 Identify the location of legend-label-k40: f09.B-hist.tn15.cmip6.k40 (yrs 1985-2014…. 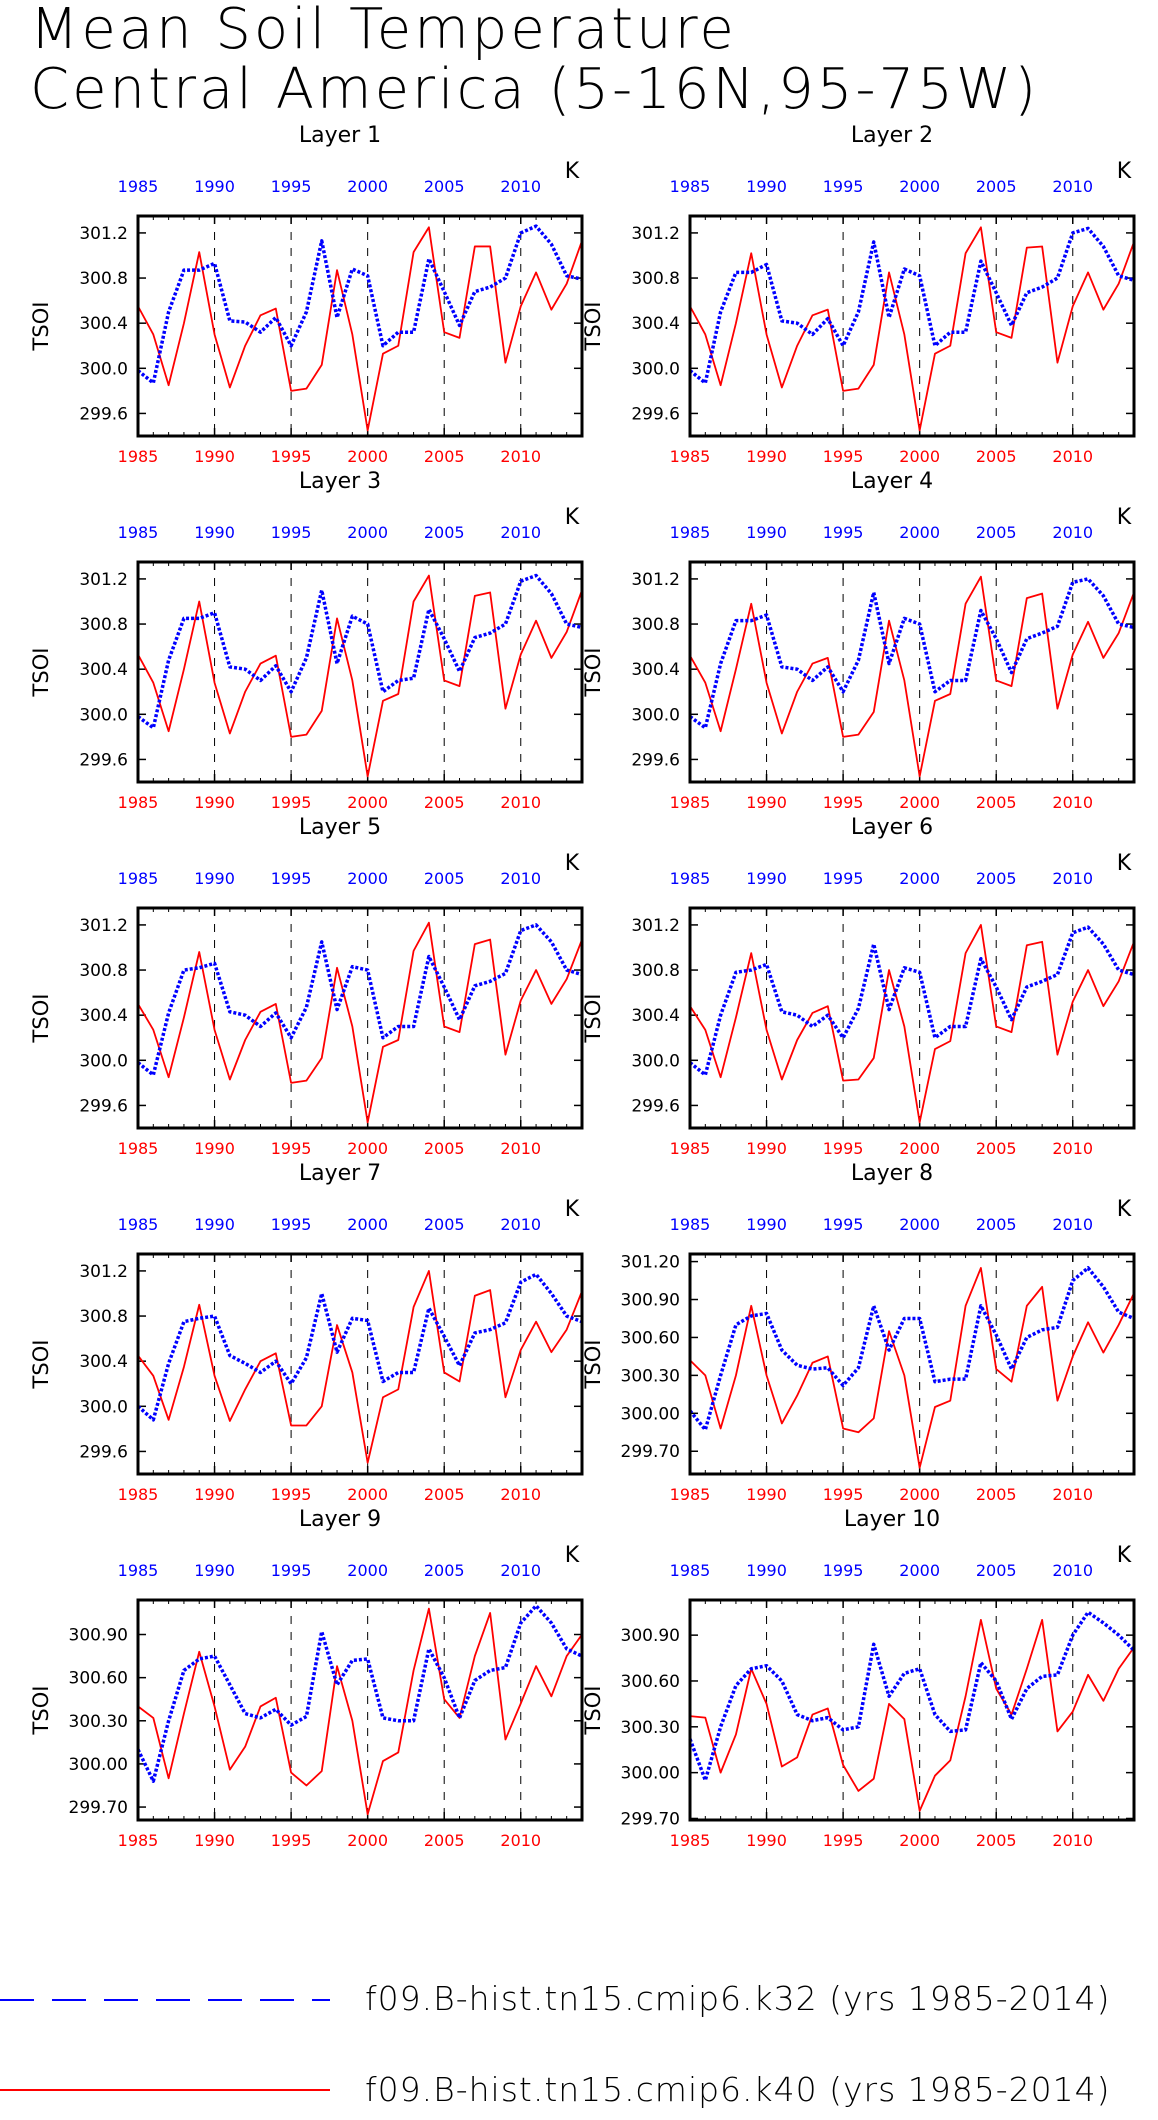
(738, 2089).